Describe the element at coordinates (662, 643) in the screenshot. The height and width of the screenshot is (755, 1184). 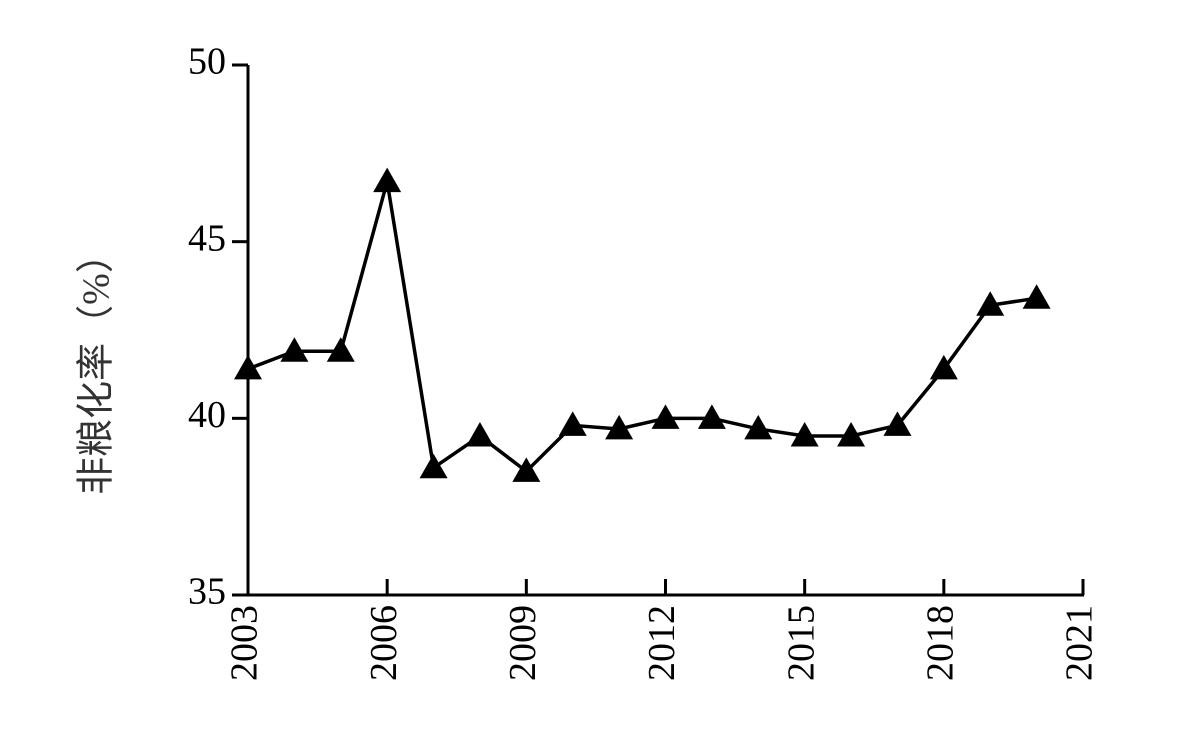
I see `x-tick-label: 2012` at that location.